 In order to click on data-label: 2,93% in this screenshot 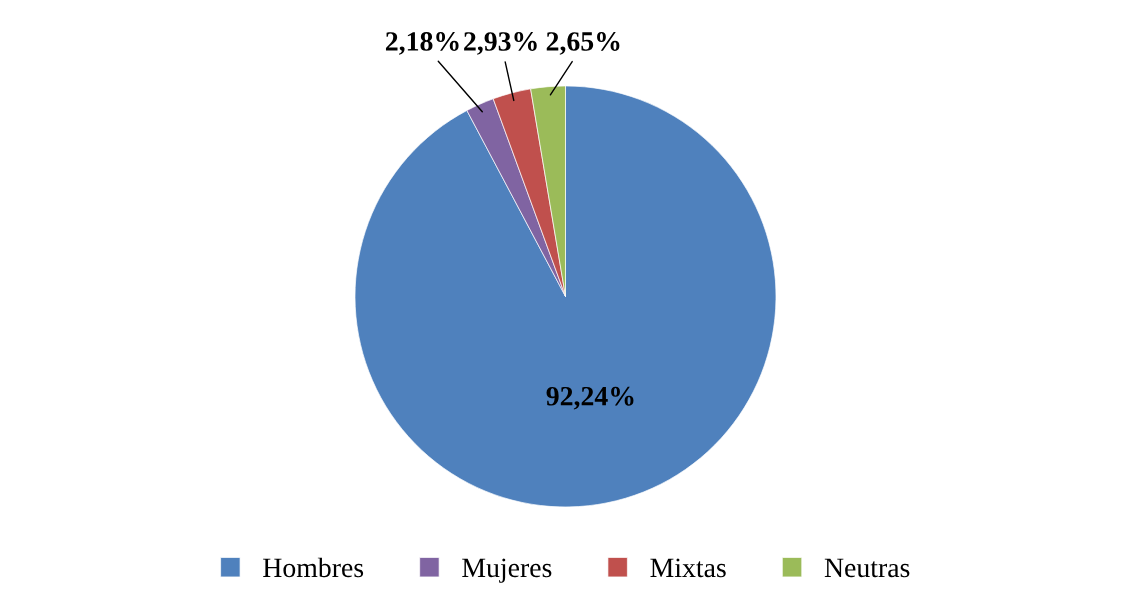, I will do `click(500, 43)`.